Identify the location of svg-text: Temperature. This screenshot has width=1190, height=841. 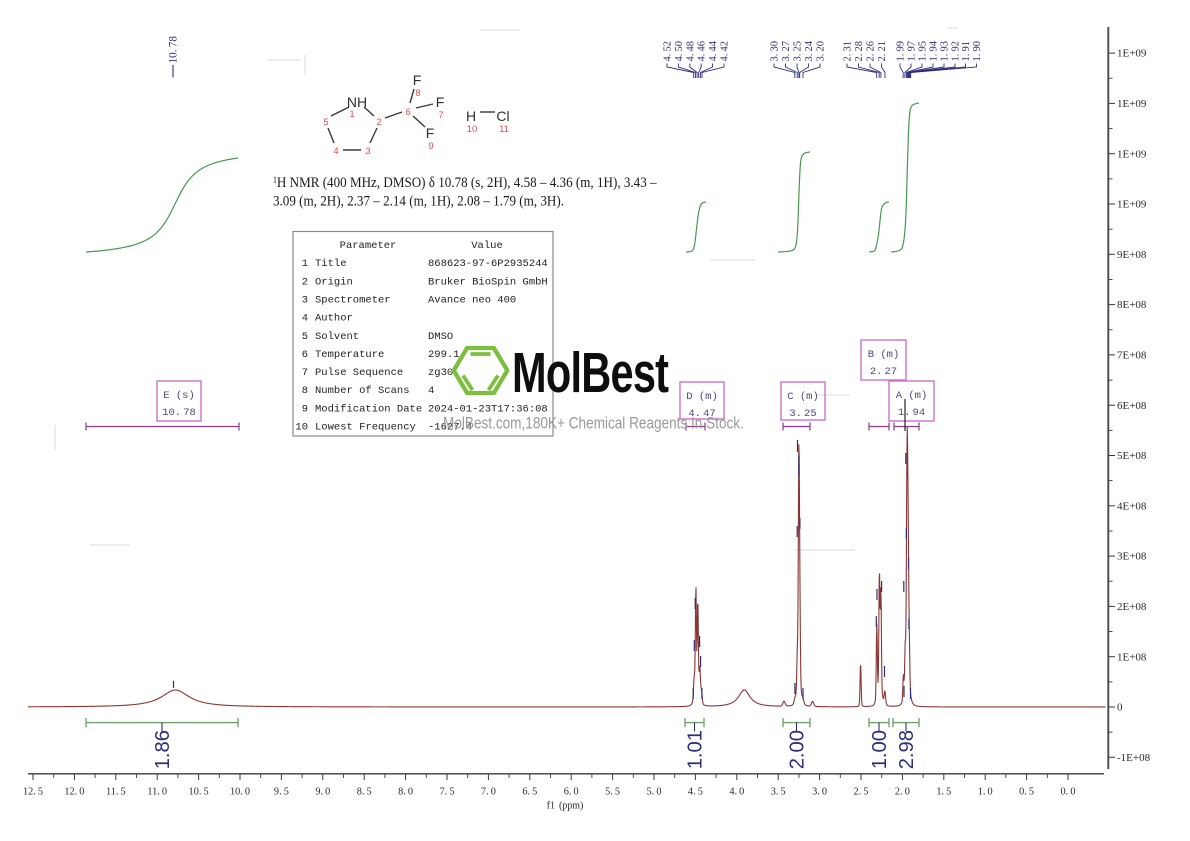
(349, 355).